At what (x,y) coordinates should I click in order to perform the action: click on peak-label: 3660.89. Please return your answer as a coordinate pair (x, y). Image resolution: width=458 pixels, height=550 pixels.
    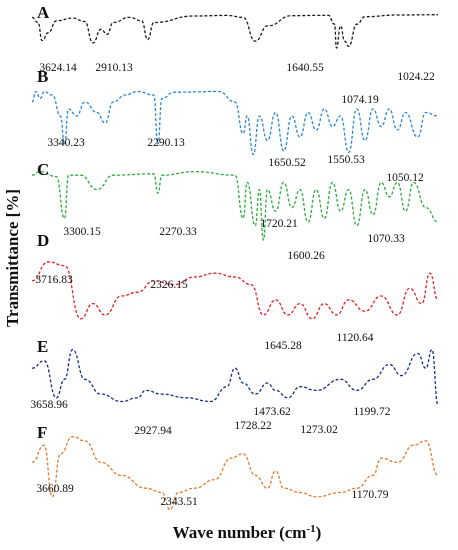
    Looking at the image, I should click on (55, 489).